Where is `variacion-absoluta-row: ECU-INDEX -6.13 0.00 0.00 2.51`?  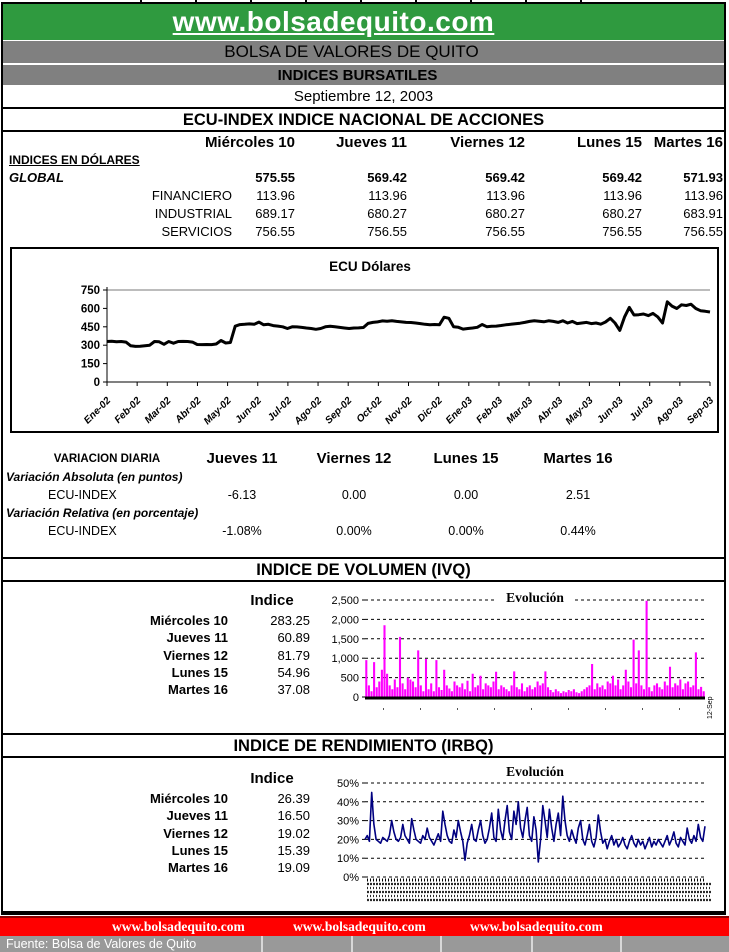 variacion-absoluta-row: ECU-INDEX -6.13 0.00 0.00 2.51 is located at coordinates (318, 495).